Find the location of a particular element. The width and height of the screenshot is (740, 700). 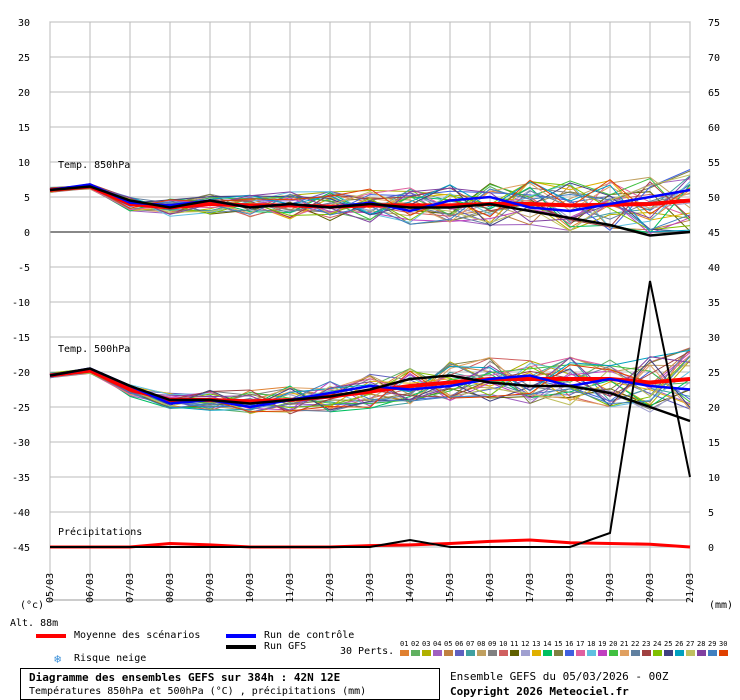

pert-number: 23 is located at coordinates (646, 644).